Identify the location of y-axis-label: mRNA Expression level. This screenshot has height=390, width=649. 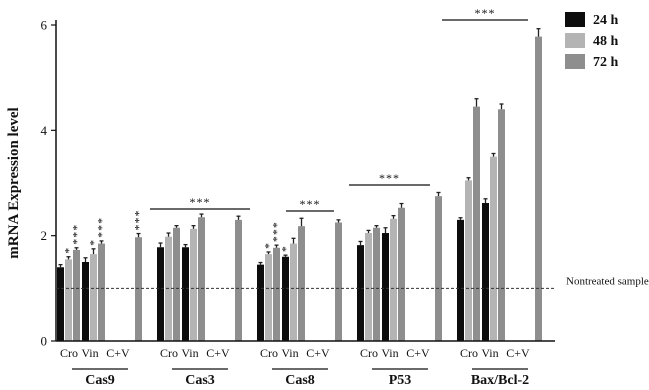
(14, 182).